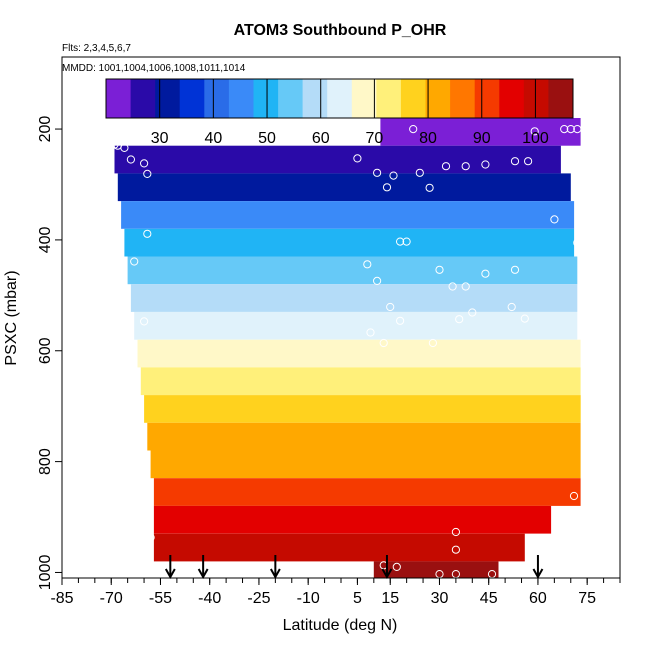 The width and height of the screenshot is (650, 650). I want to click on colorbar-tick-label: 50, so click(267, 138).